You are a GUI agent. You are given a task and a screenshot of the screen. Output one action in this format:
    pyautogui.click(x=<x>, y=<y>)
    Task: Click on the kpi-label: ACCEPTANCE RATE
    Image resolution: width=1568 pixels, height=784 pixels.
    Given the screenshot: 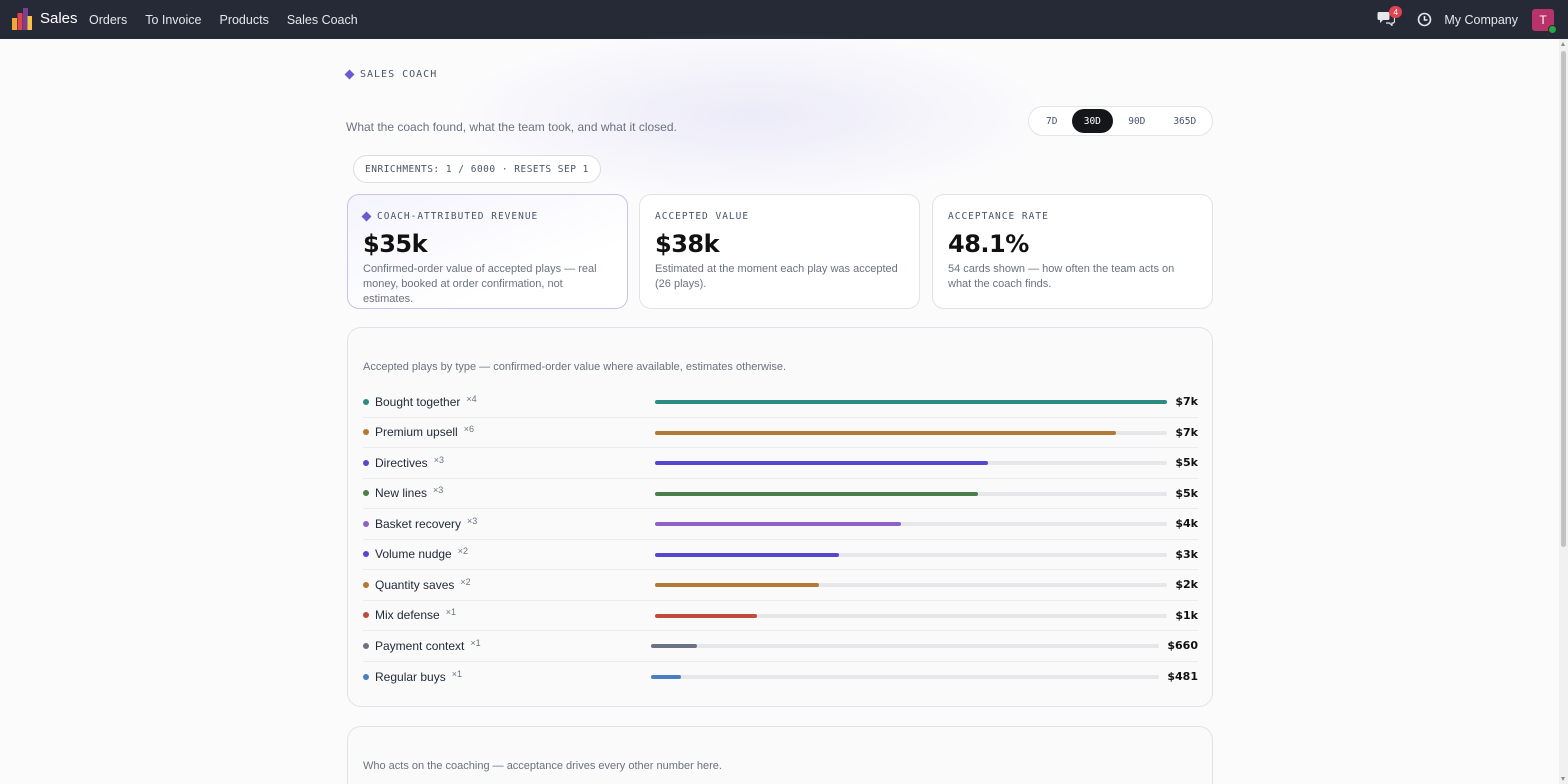 What is the action you would take?
    pyautogui.click(x=998, y=216)
    